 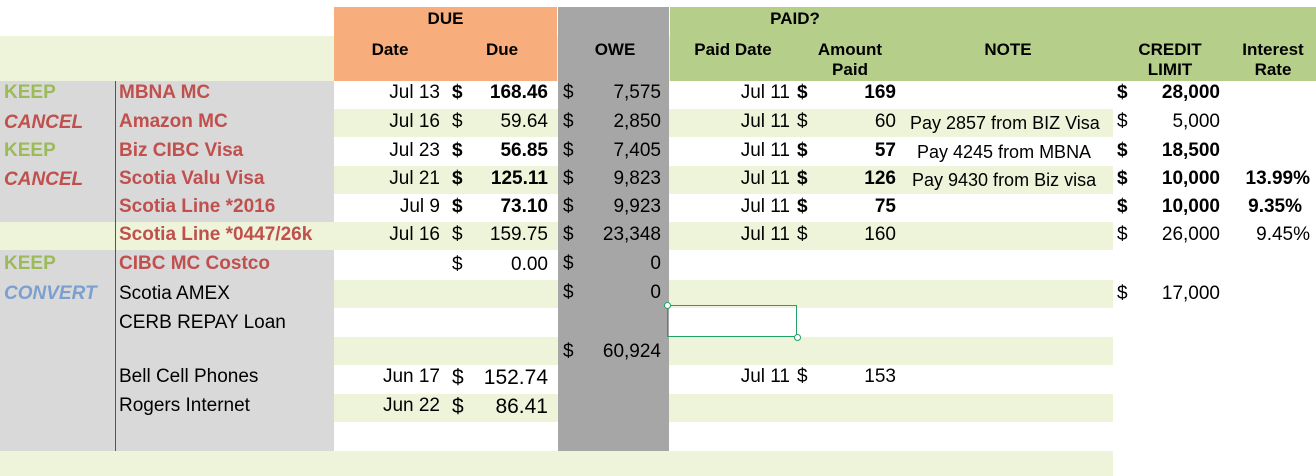 I want to click on row3-paid-cur: $, so click(x=802, y=150).